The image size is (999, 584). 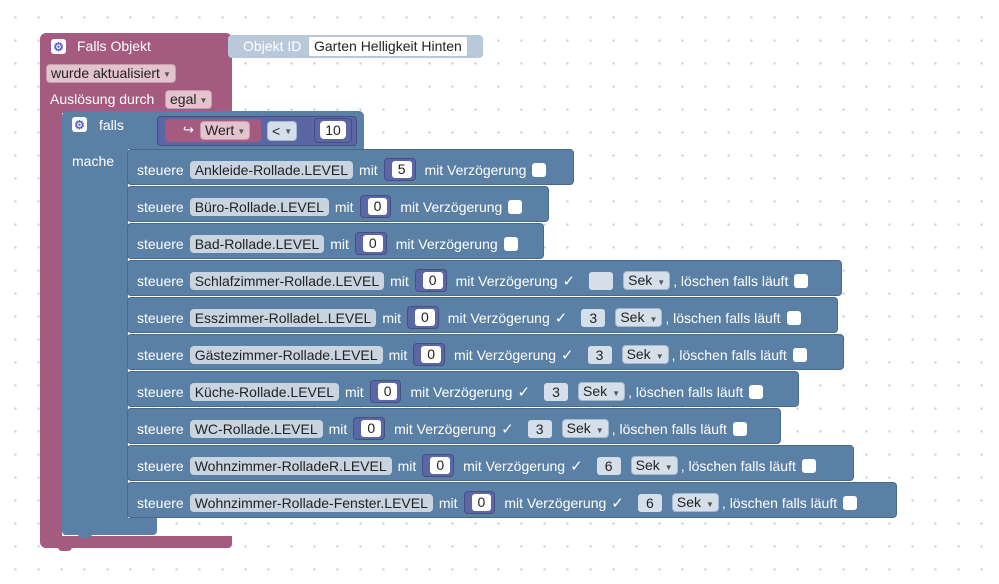 What do you see at coordinates (271, 169) in the screenshot?
I see `object-id-field: Ankleide-Rollade.LEVEL` at bounding box center [271, 169].